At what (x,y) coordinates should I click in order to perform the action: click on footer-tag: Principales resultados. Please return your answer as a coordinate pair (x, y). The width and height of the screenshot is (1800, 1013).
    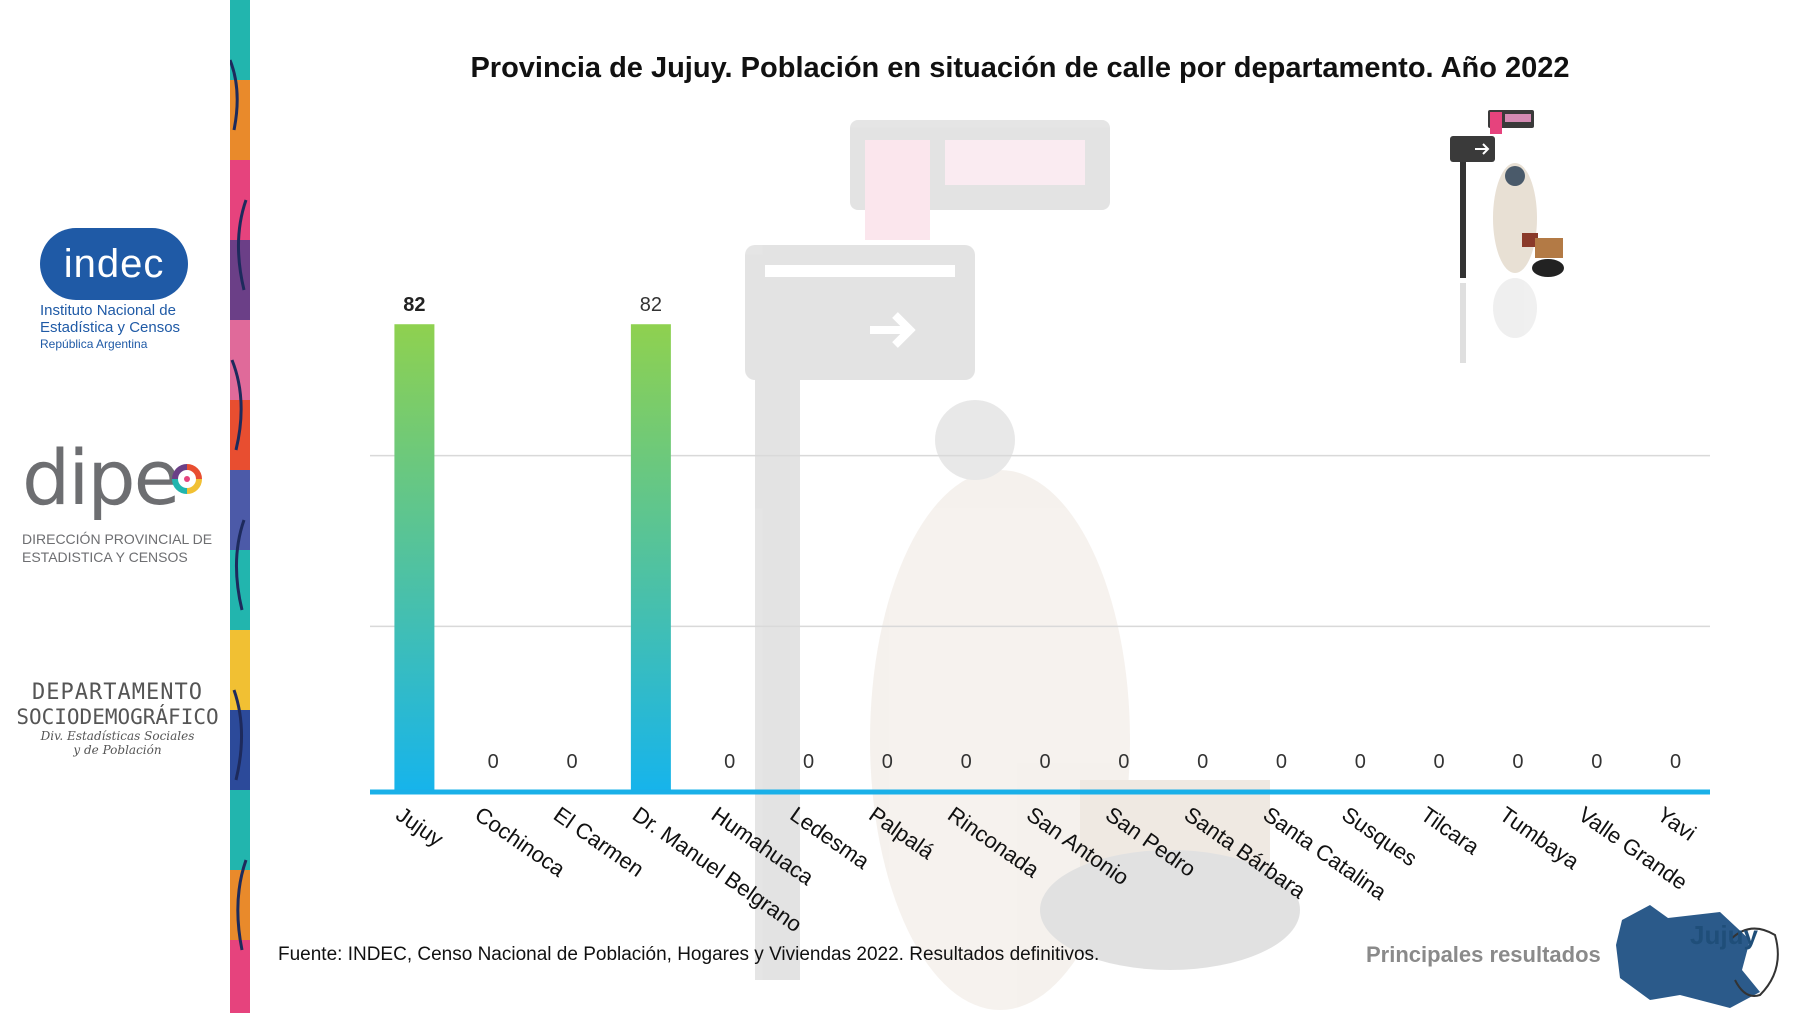
    Looking at the image, I should click on (1483, 954).